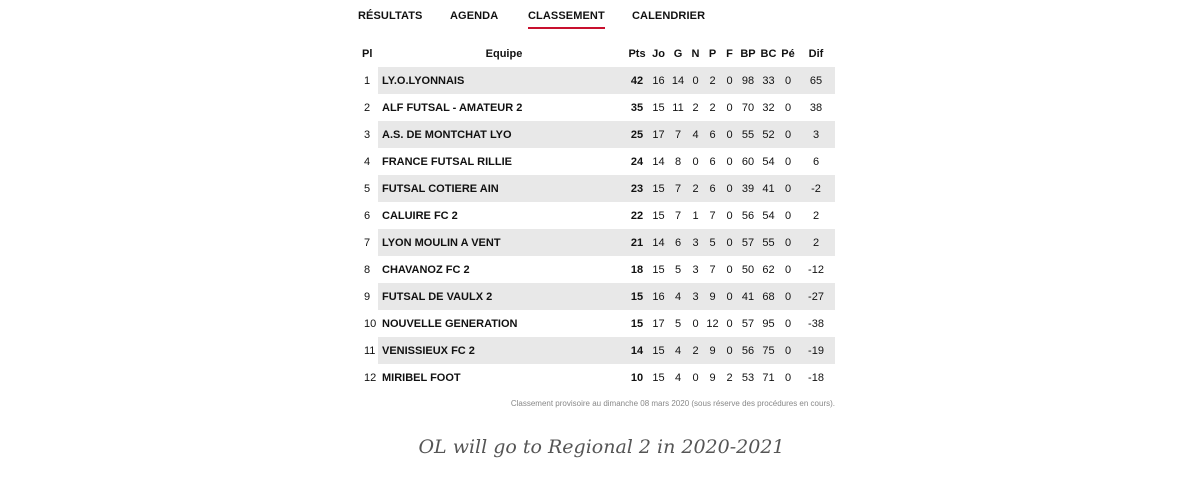 The image size is (1203, 478). I want to click on cell-points: 22, so click(637, 215).